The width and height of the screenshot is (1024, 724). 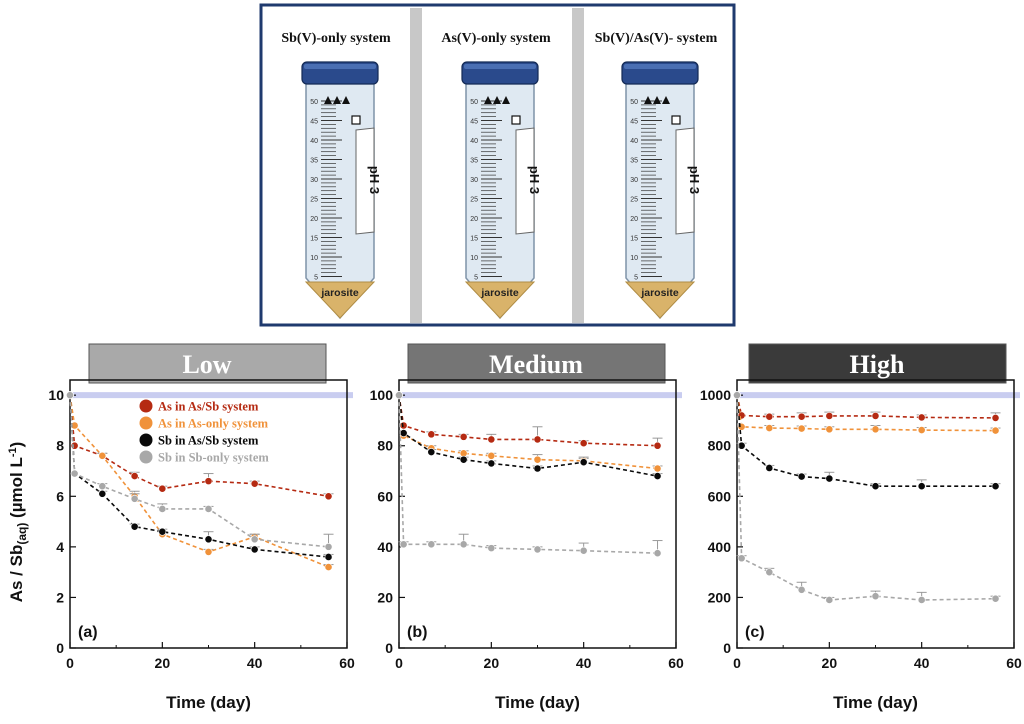 What do you see at coordinates (382, 395) in the screenshot?
I see `y-tick-label: 100` at bounding box center [382, 395].